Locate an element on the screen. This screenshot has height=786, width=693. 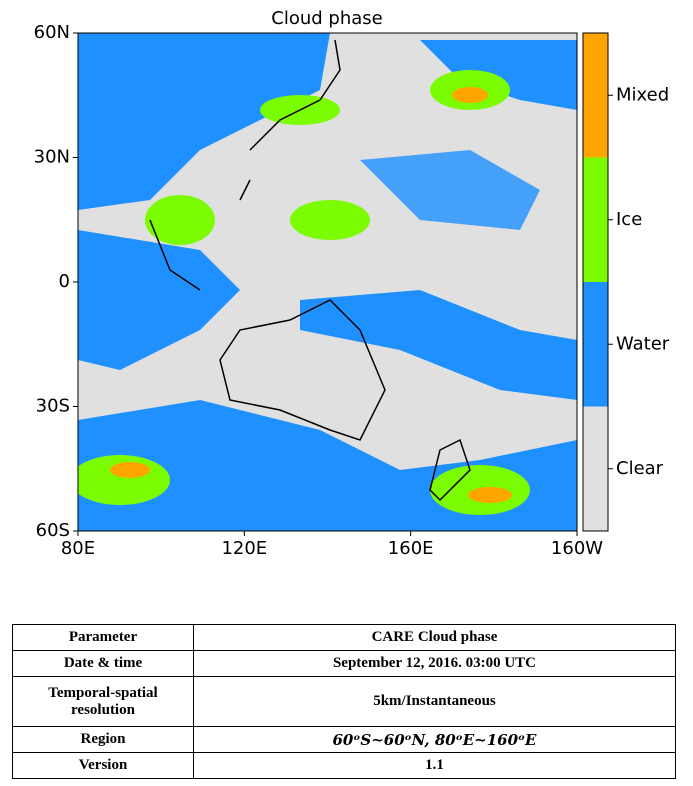
table-value: 1.1 is located at coordinates (434, 765).